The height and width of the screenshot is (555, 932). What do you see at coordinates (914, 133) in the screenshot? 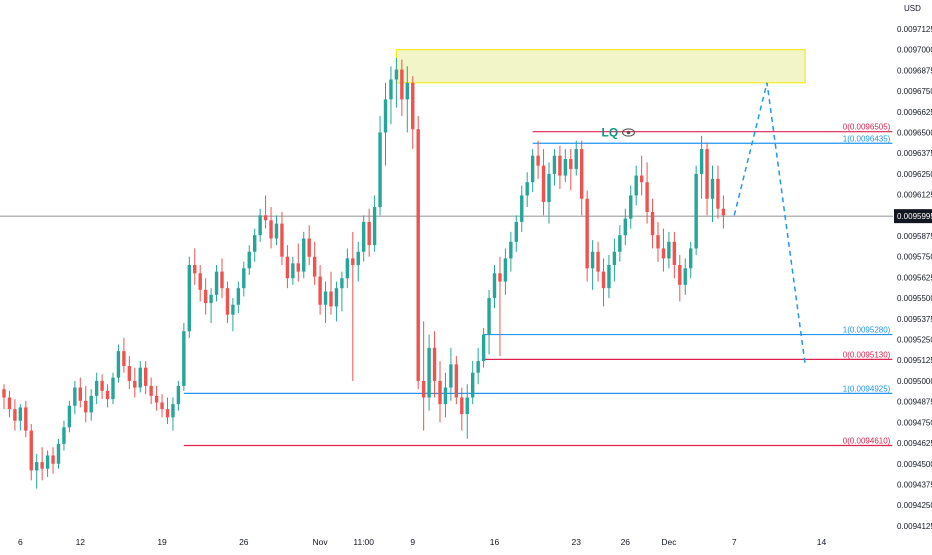
I see `price-tick-label: 0.0096500` at bounding box center [914, 133].